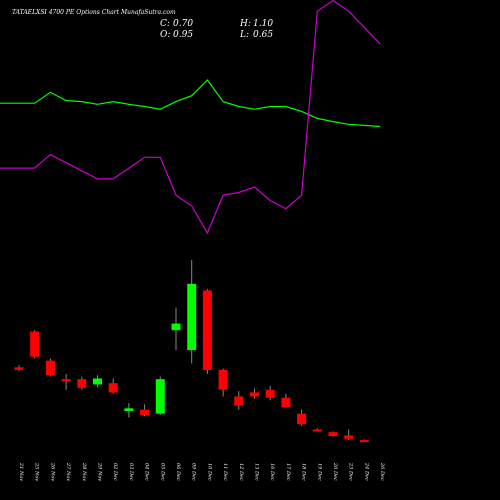 This screenshot has width=500, height=500. What do you see at coordinates (351, 471) in the screenshot?
I see `x-tick-label: 23 Dec` at bounding box center [351, 471].